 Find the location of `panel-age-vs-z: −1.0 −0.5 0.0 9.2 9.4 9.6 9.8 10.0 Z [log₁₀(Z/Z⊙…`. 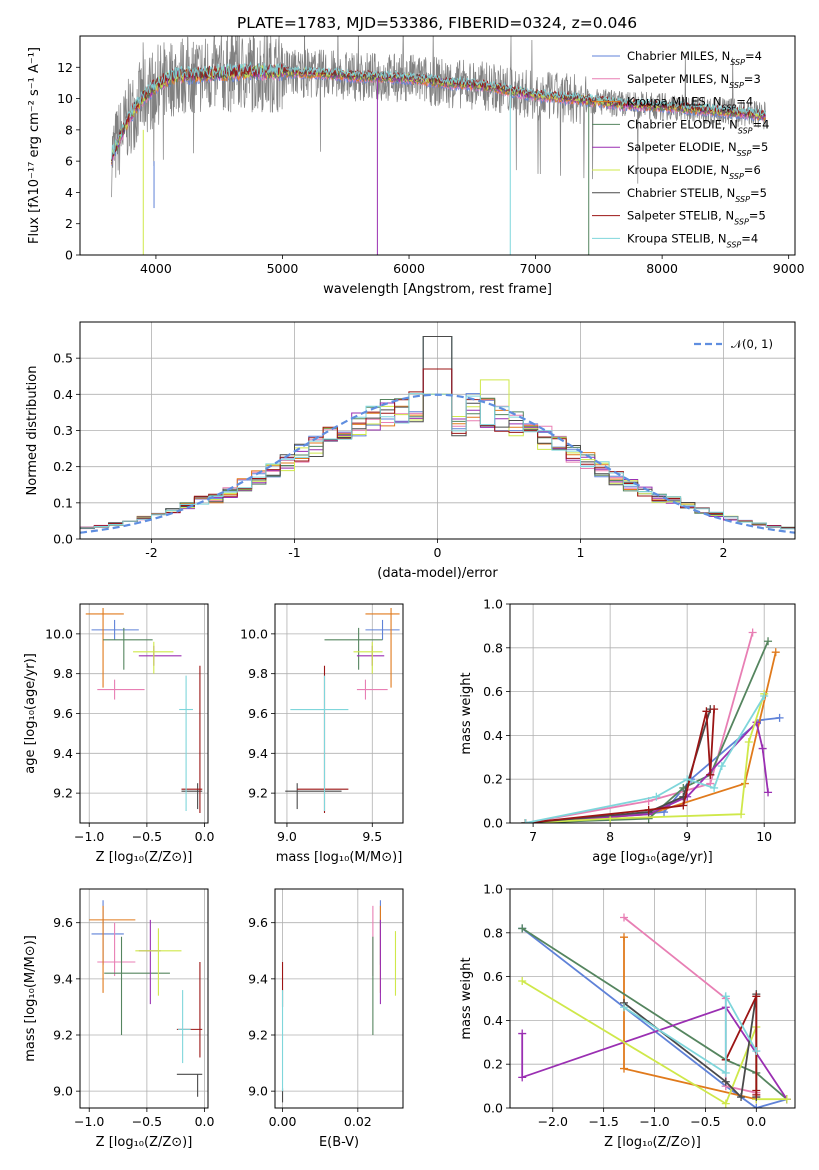

panel-age-vs-z: −1.0 −0.5 0.0 9.2 9.4 9.6 9.8 10.0 Z [log₁₀(Z/Z⊙… is located at coordinates (119, 734).